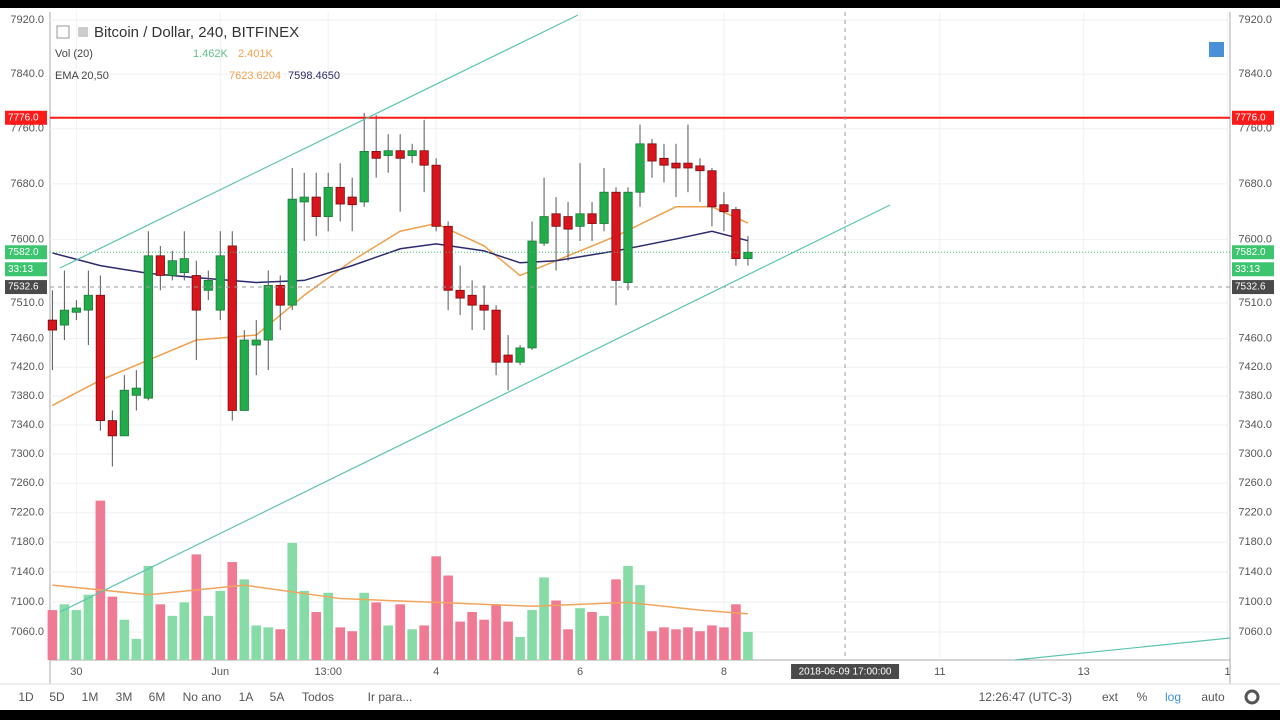 This screenshot has height=720, width=1280. What do you see at coordinates (1216, 49) in the screenshot?
I see `info-icon` at bounding box center [1216, 49].